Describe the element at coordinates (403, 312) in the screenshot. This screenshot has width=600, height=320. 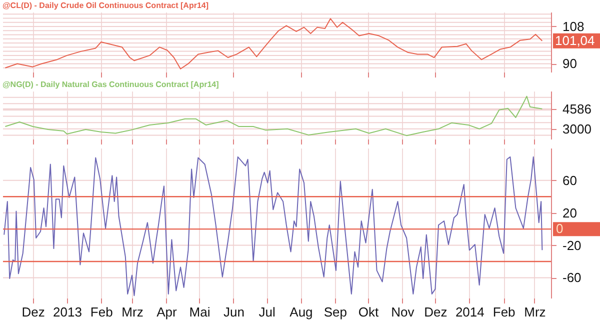
I see `x-tick-label: Nov` at that location.